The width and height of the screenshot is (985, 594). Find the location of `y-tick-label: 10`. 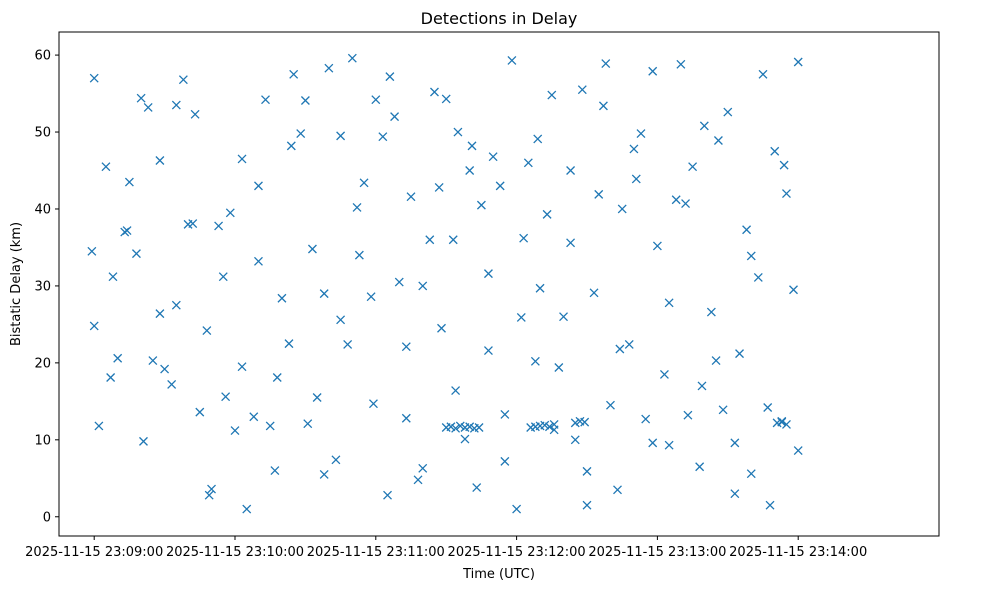

y-tick-label: 10 is located at coordinates (42, 440).